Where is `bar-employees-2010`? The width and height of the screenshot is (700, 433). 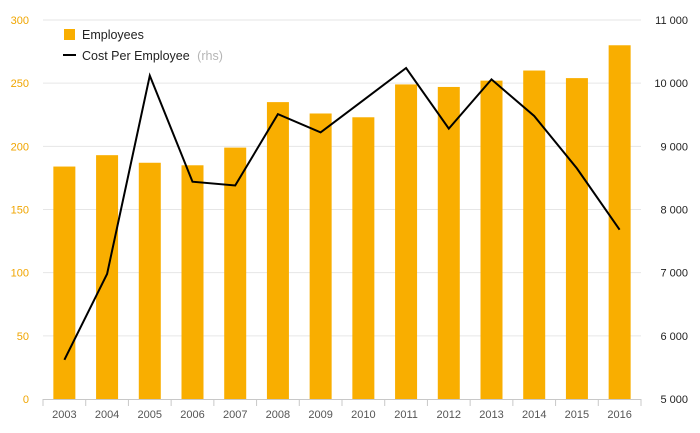
bar-employees-2010 is located at coordinates (363, 258).